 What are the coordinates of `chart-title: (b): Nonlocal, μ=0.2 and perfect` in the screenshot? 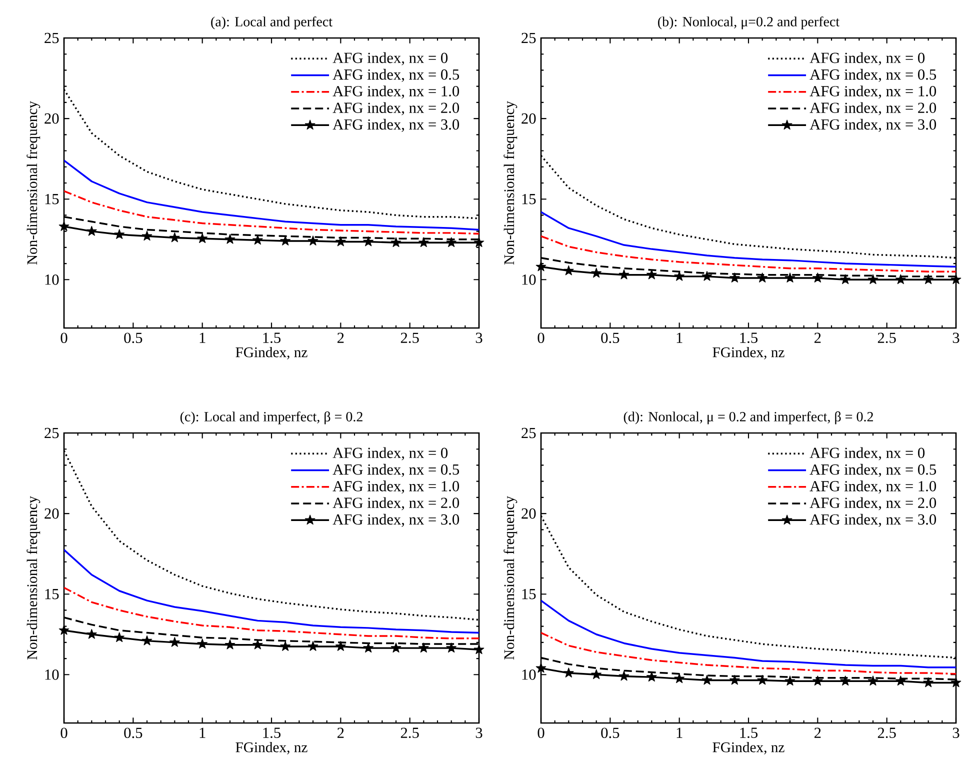 It's located at (749, 23).